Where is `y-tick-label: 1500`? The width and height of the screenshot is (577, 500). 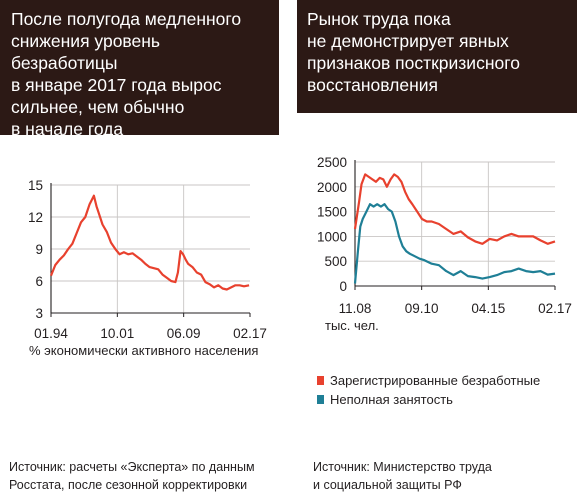
y-tick-label: 1500 is located at coordinates (332, 212).